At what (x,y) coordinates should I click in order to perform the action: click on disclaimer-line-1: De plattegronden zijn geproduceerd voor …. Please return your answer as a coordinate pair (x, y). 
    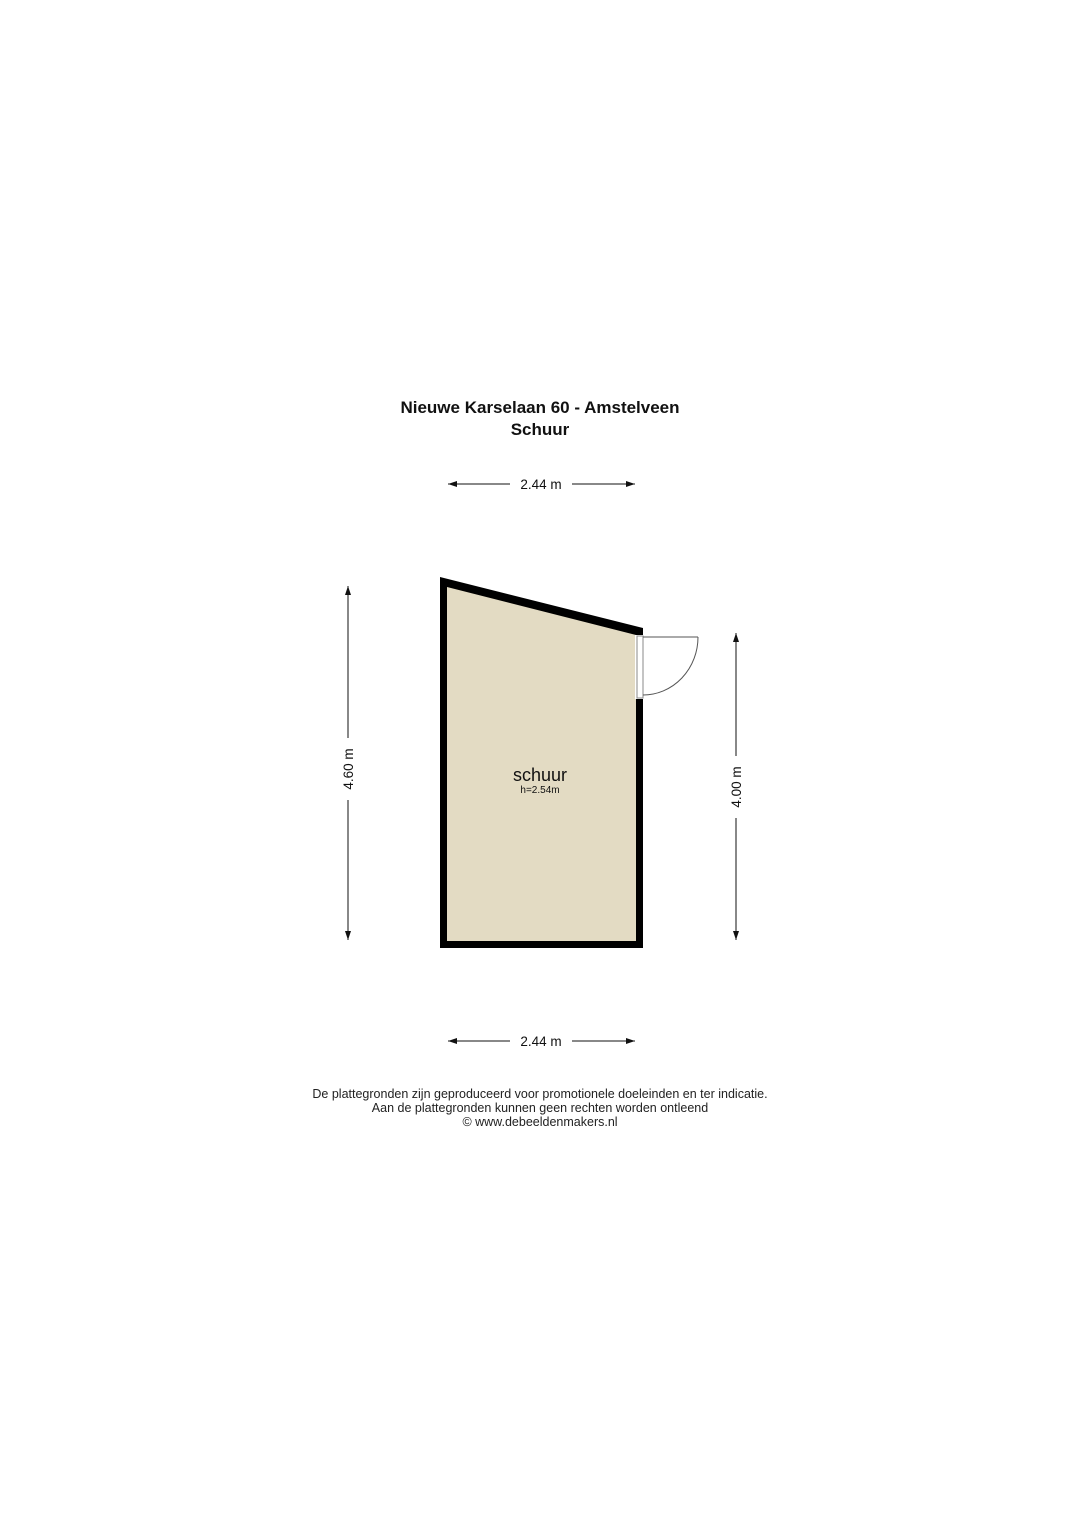
    Looking at the image, I should click on (540, 1094).